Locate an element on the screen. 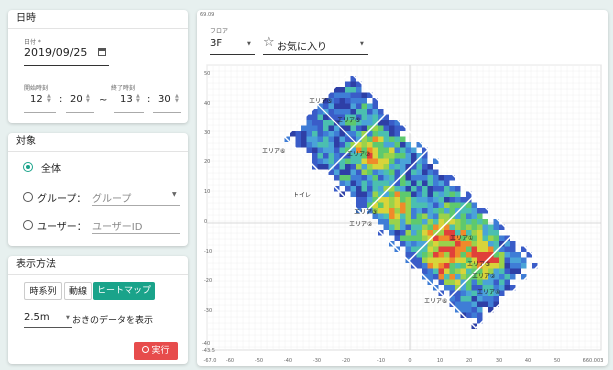 This screenshot has width=613, height=370. interval-dropdown-icon: ▼ is located at coordinates (68, 318).